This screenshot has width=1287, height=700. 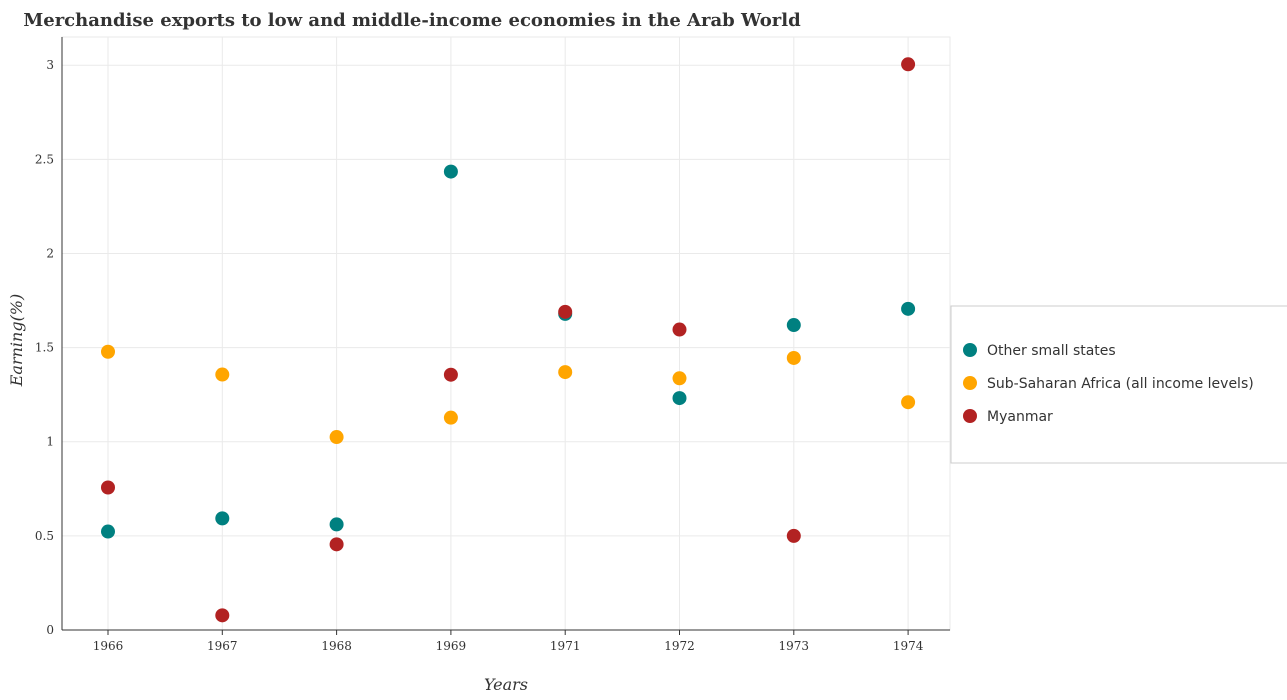 What do you see at coordinates (908, 308) in the screenshot?
I see `data-point-0-1974` at bounding box center [908, 308].